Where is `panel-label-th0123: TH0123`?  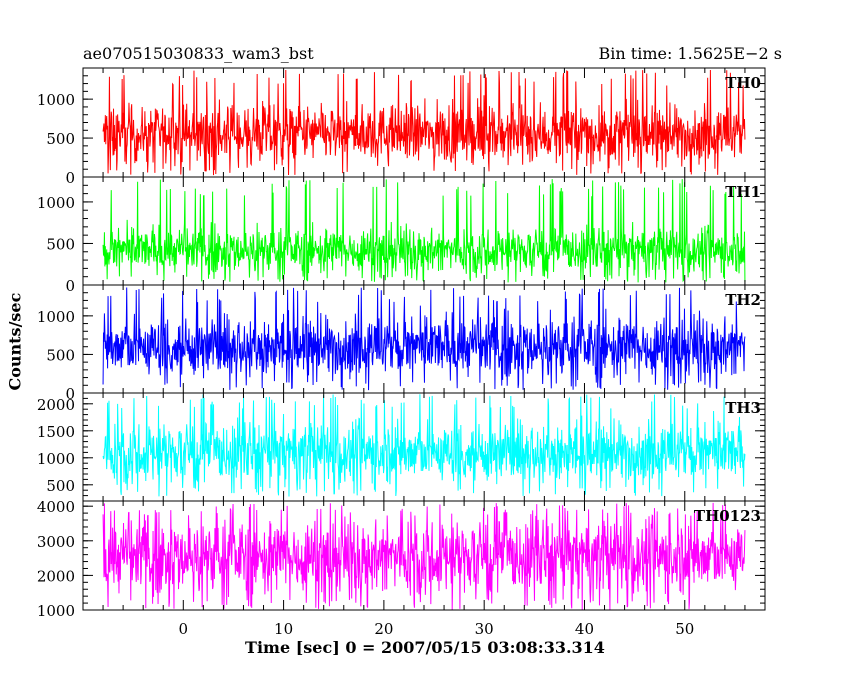
panel-label-th0123: TH0123 is located at coordinates (727, 516).